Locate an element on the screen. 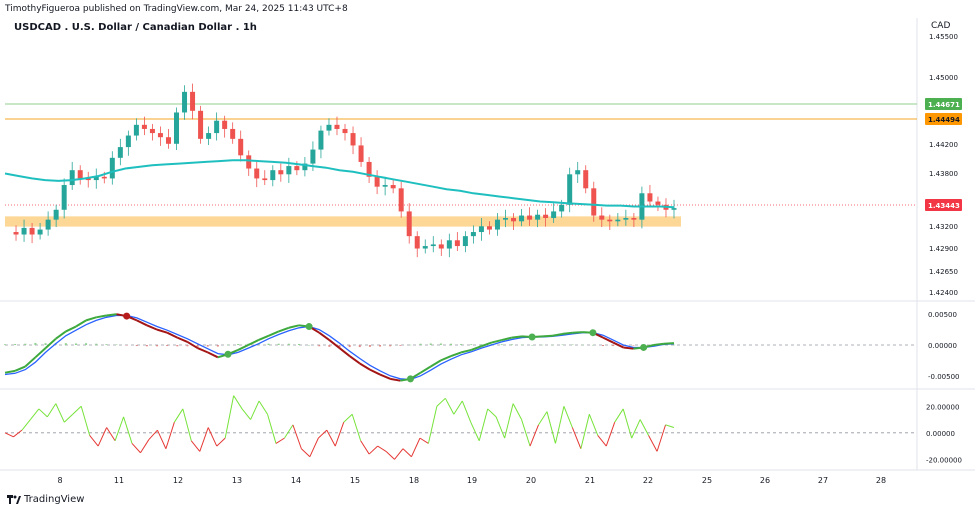 This screenshot has width=975, height=510. level-badge-resistance-green is located at coordinates (943, 104).